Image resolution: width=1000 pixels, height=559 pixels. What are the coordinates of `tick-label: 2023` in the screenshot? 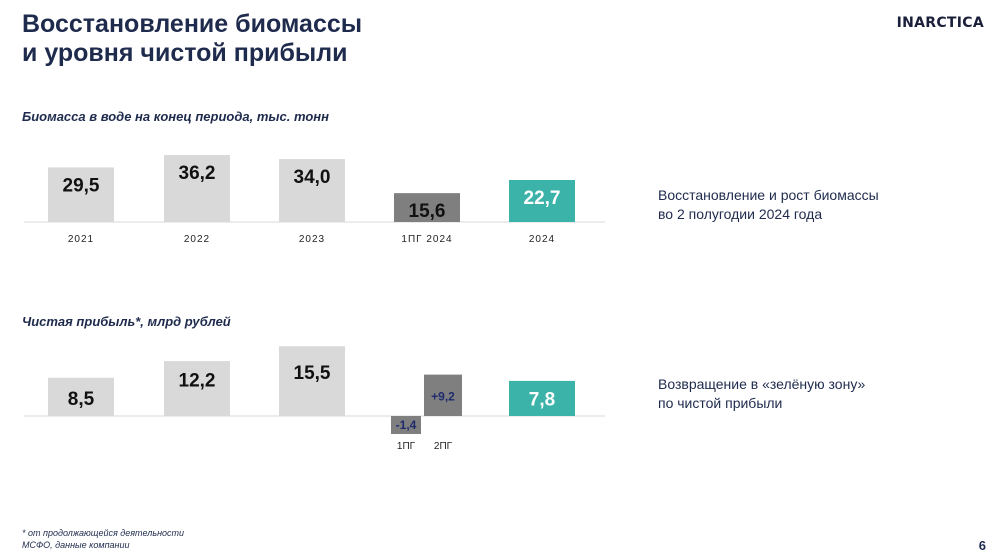 It's located at (312, 239).